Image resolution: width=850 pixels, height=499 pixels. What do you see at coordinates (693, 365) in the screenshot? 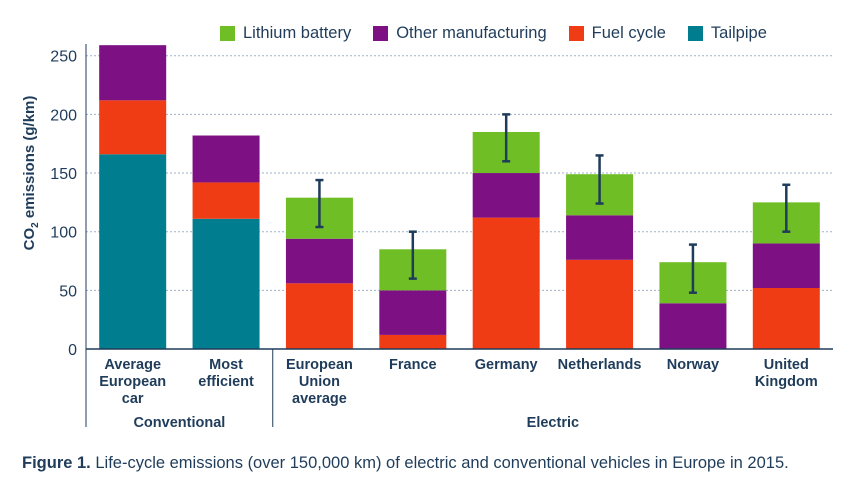
I see `x-tick-label: Norway` at bounding box center [693, 365].